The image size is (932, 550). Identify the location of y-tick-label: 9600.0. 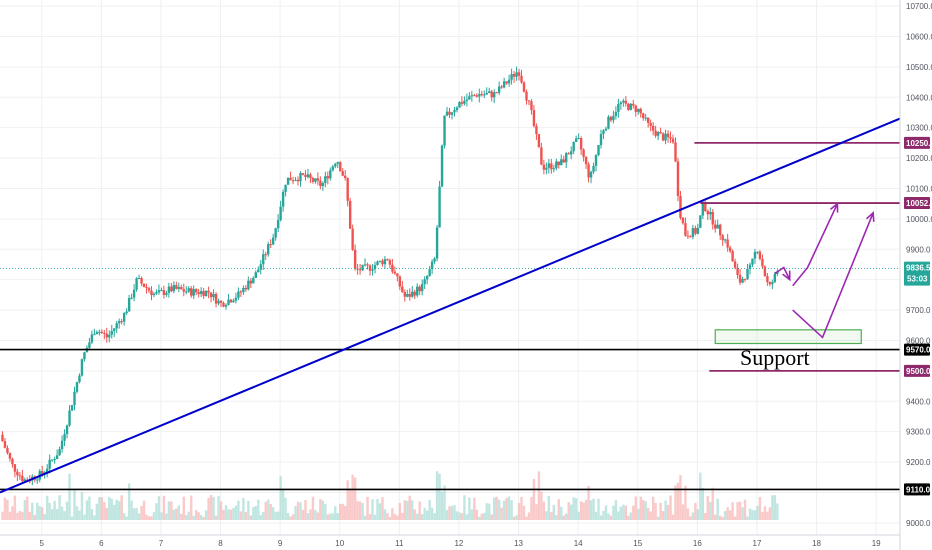
(918, 340).